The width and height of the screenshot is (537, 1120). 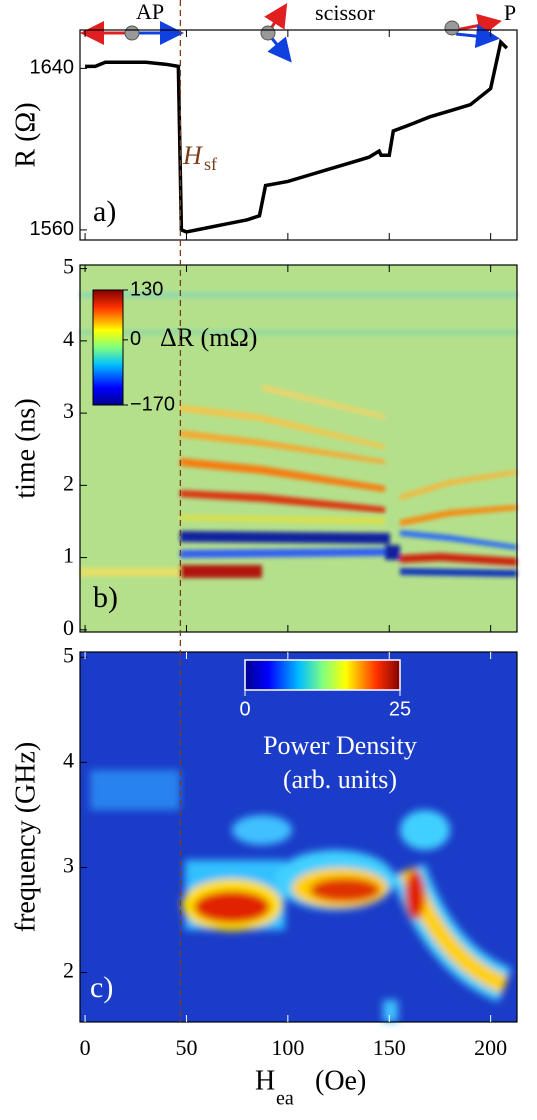 What do you see at coordinates (68, 627) in the screenshot?
I see `y-tick-label: 0` at bounding box center [68, 627].